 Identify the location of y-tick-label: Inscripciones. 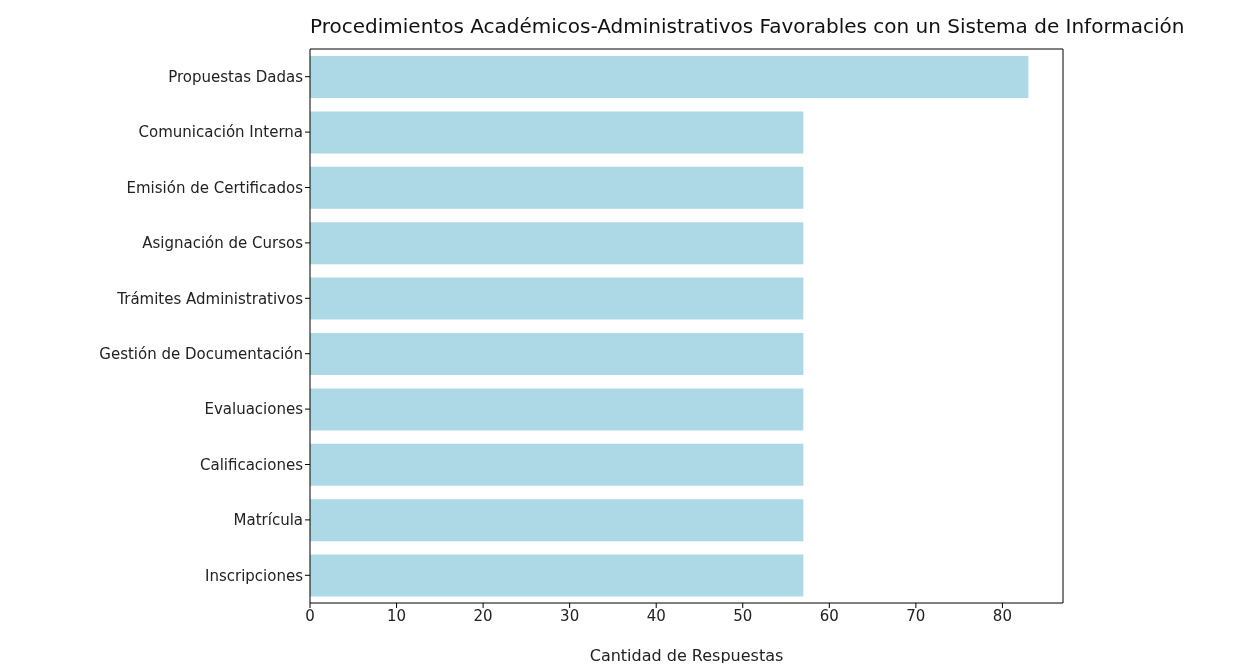
(254, 575).